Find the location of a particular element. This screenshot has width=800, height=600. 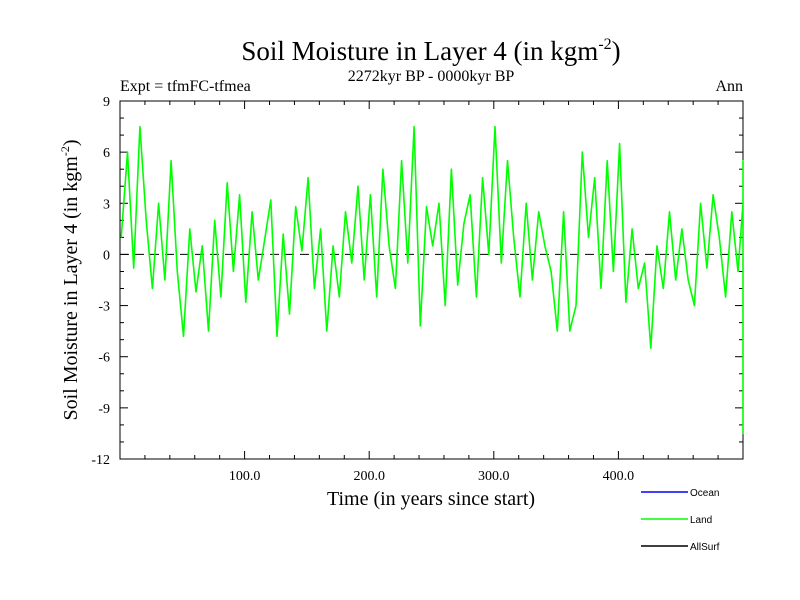

x-tick-label: 200.0 is located at coordinates (369, 476).